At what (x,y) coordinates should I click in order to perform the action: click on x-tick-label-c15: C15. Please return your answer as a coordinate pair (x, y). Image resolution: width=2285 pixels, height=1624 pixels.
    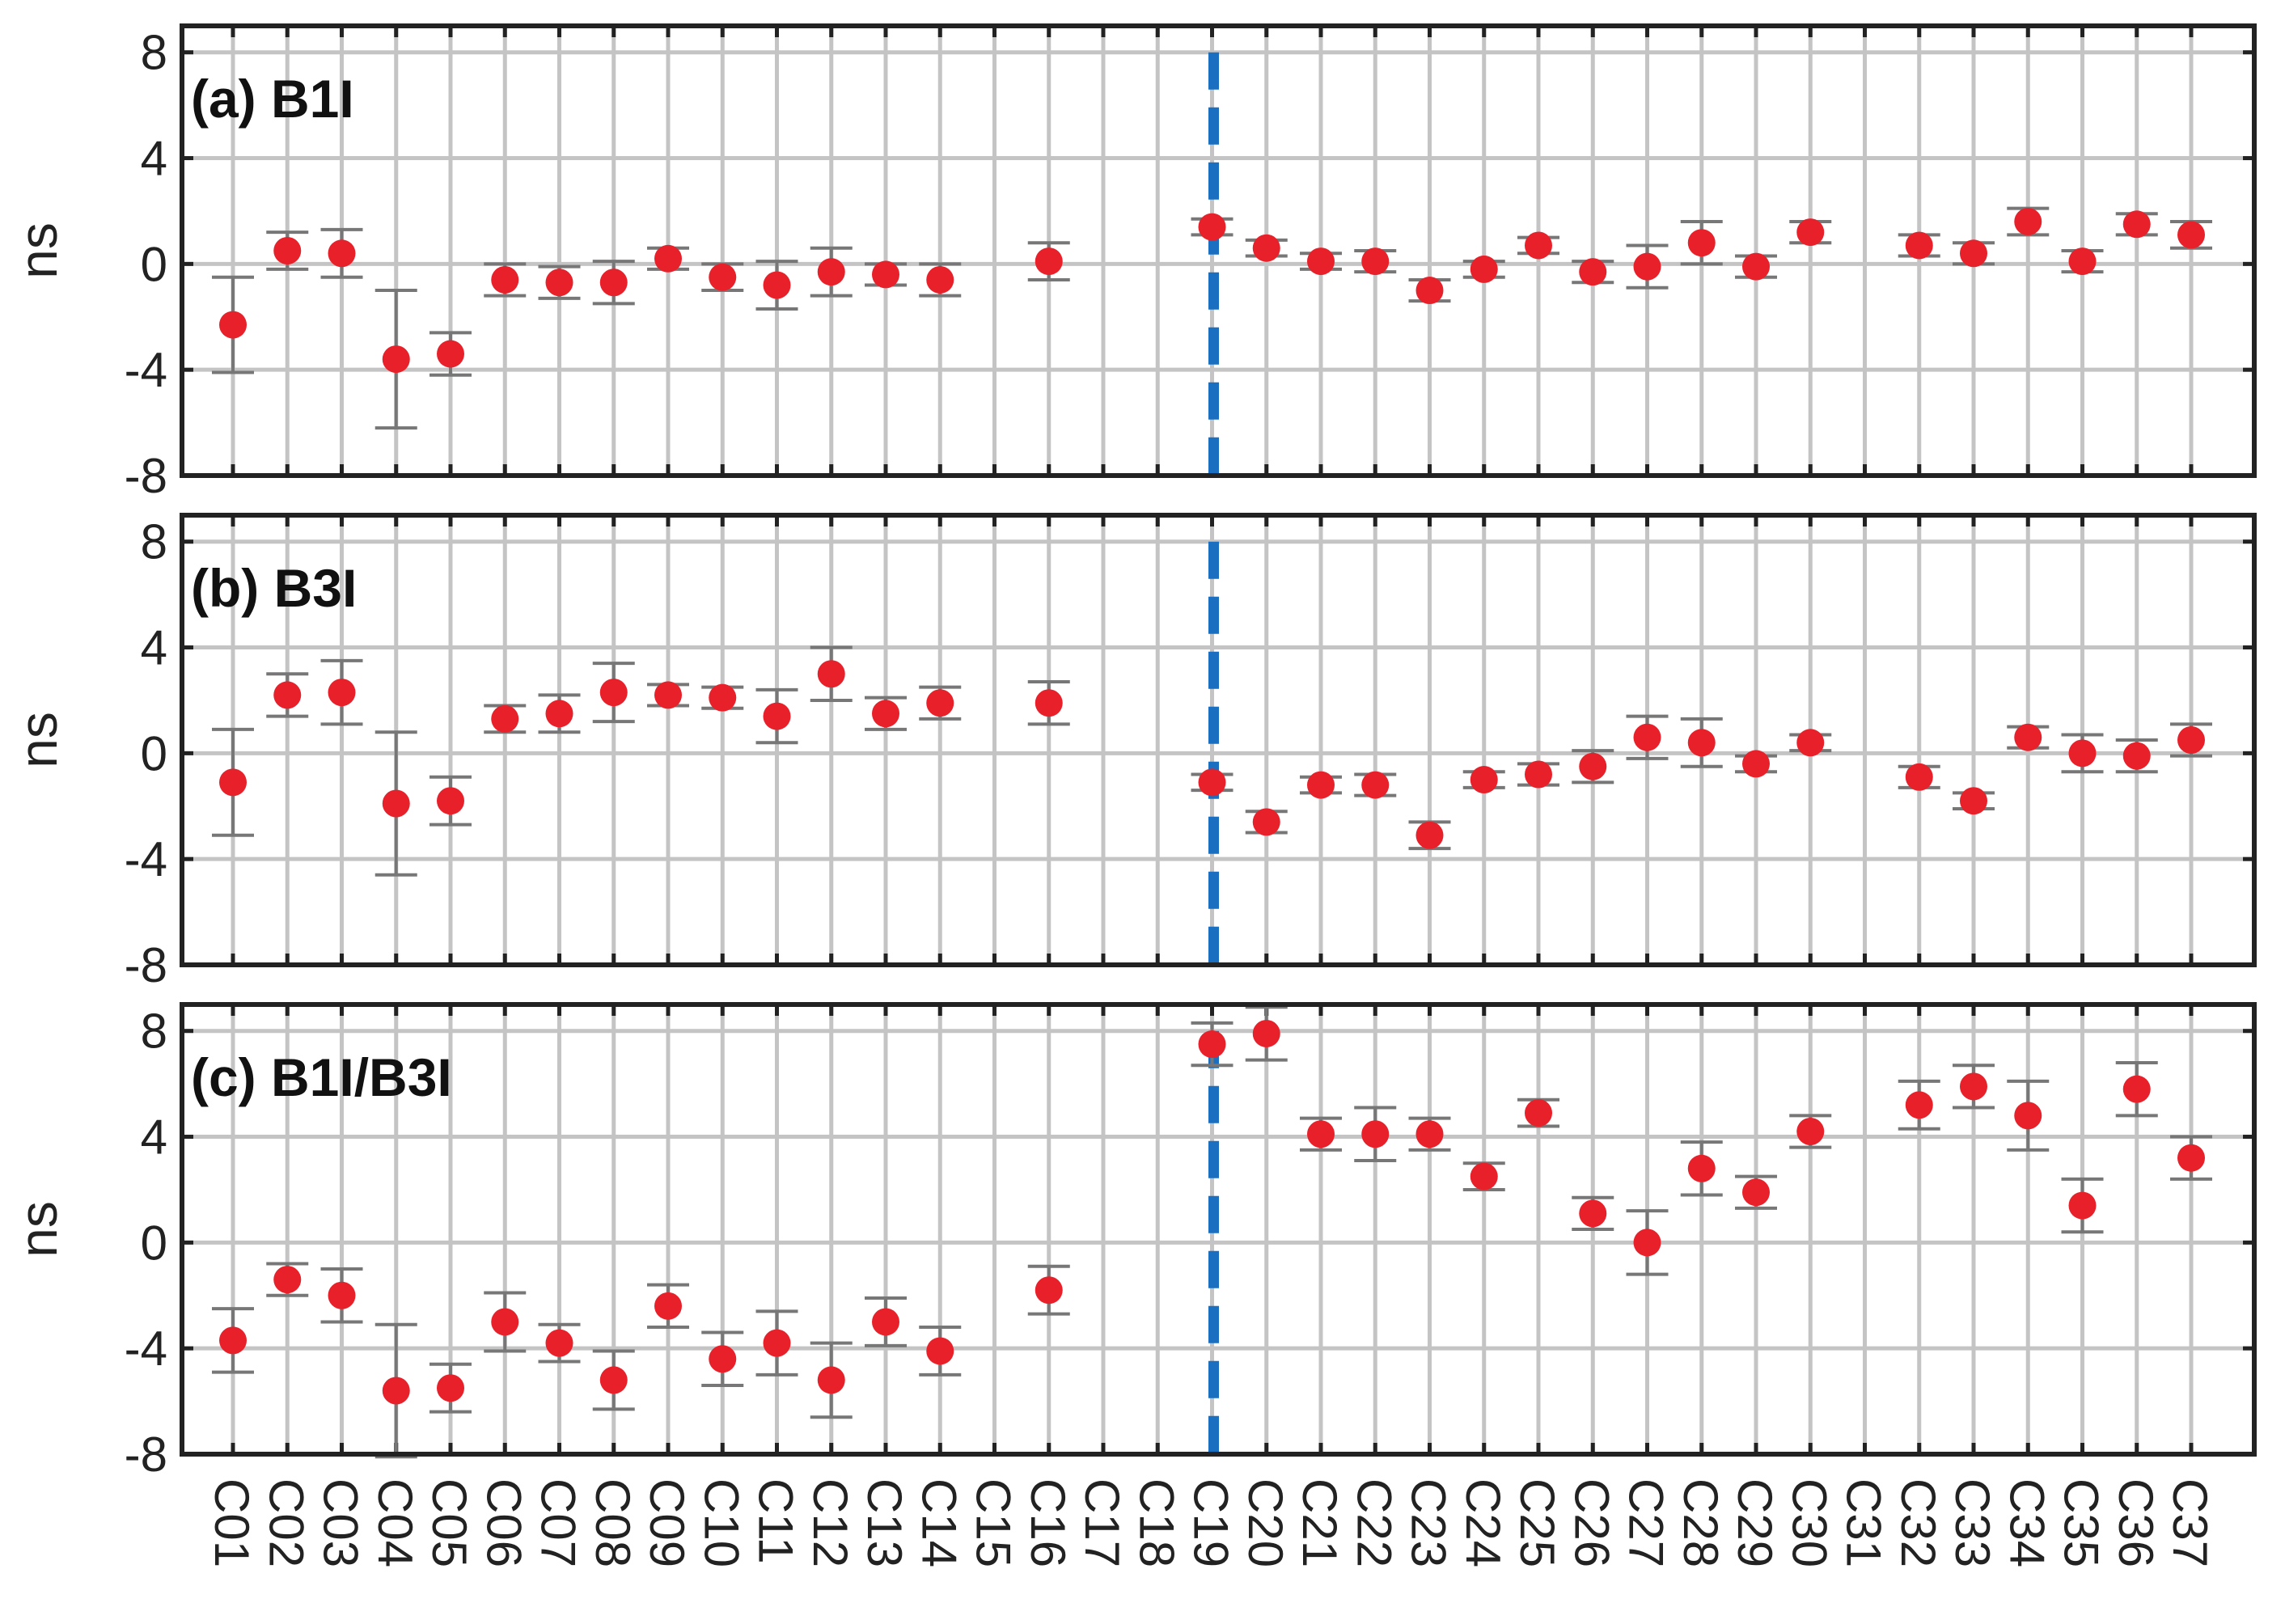
    Looking at the image, I should click on (994, 1522).